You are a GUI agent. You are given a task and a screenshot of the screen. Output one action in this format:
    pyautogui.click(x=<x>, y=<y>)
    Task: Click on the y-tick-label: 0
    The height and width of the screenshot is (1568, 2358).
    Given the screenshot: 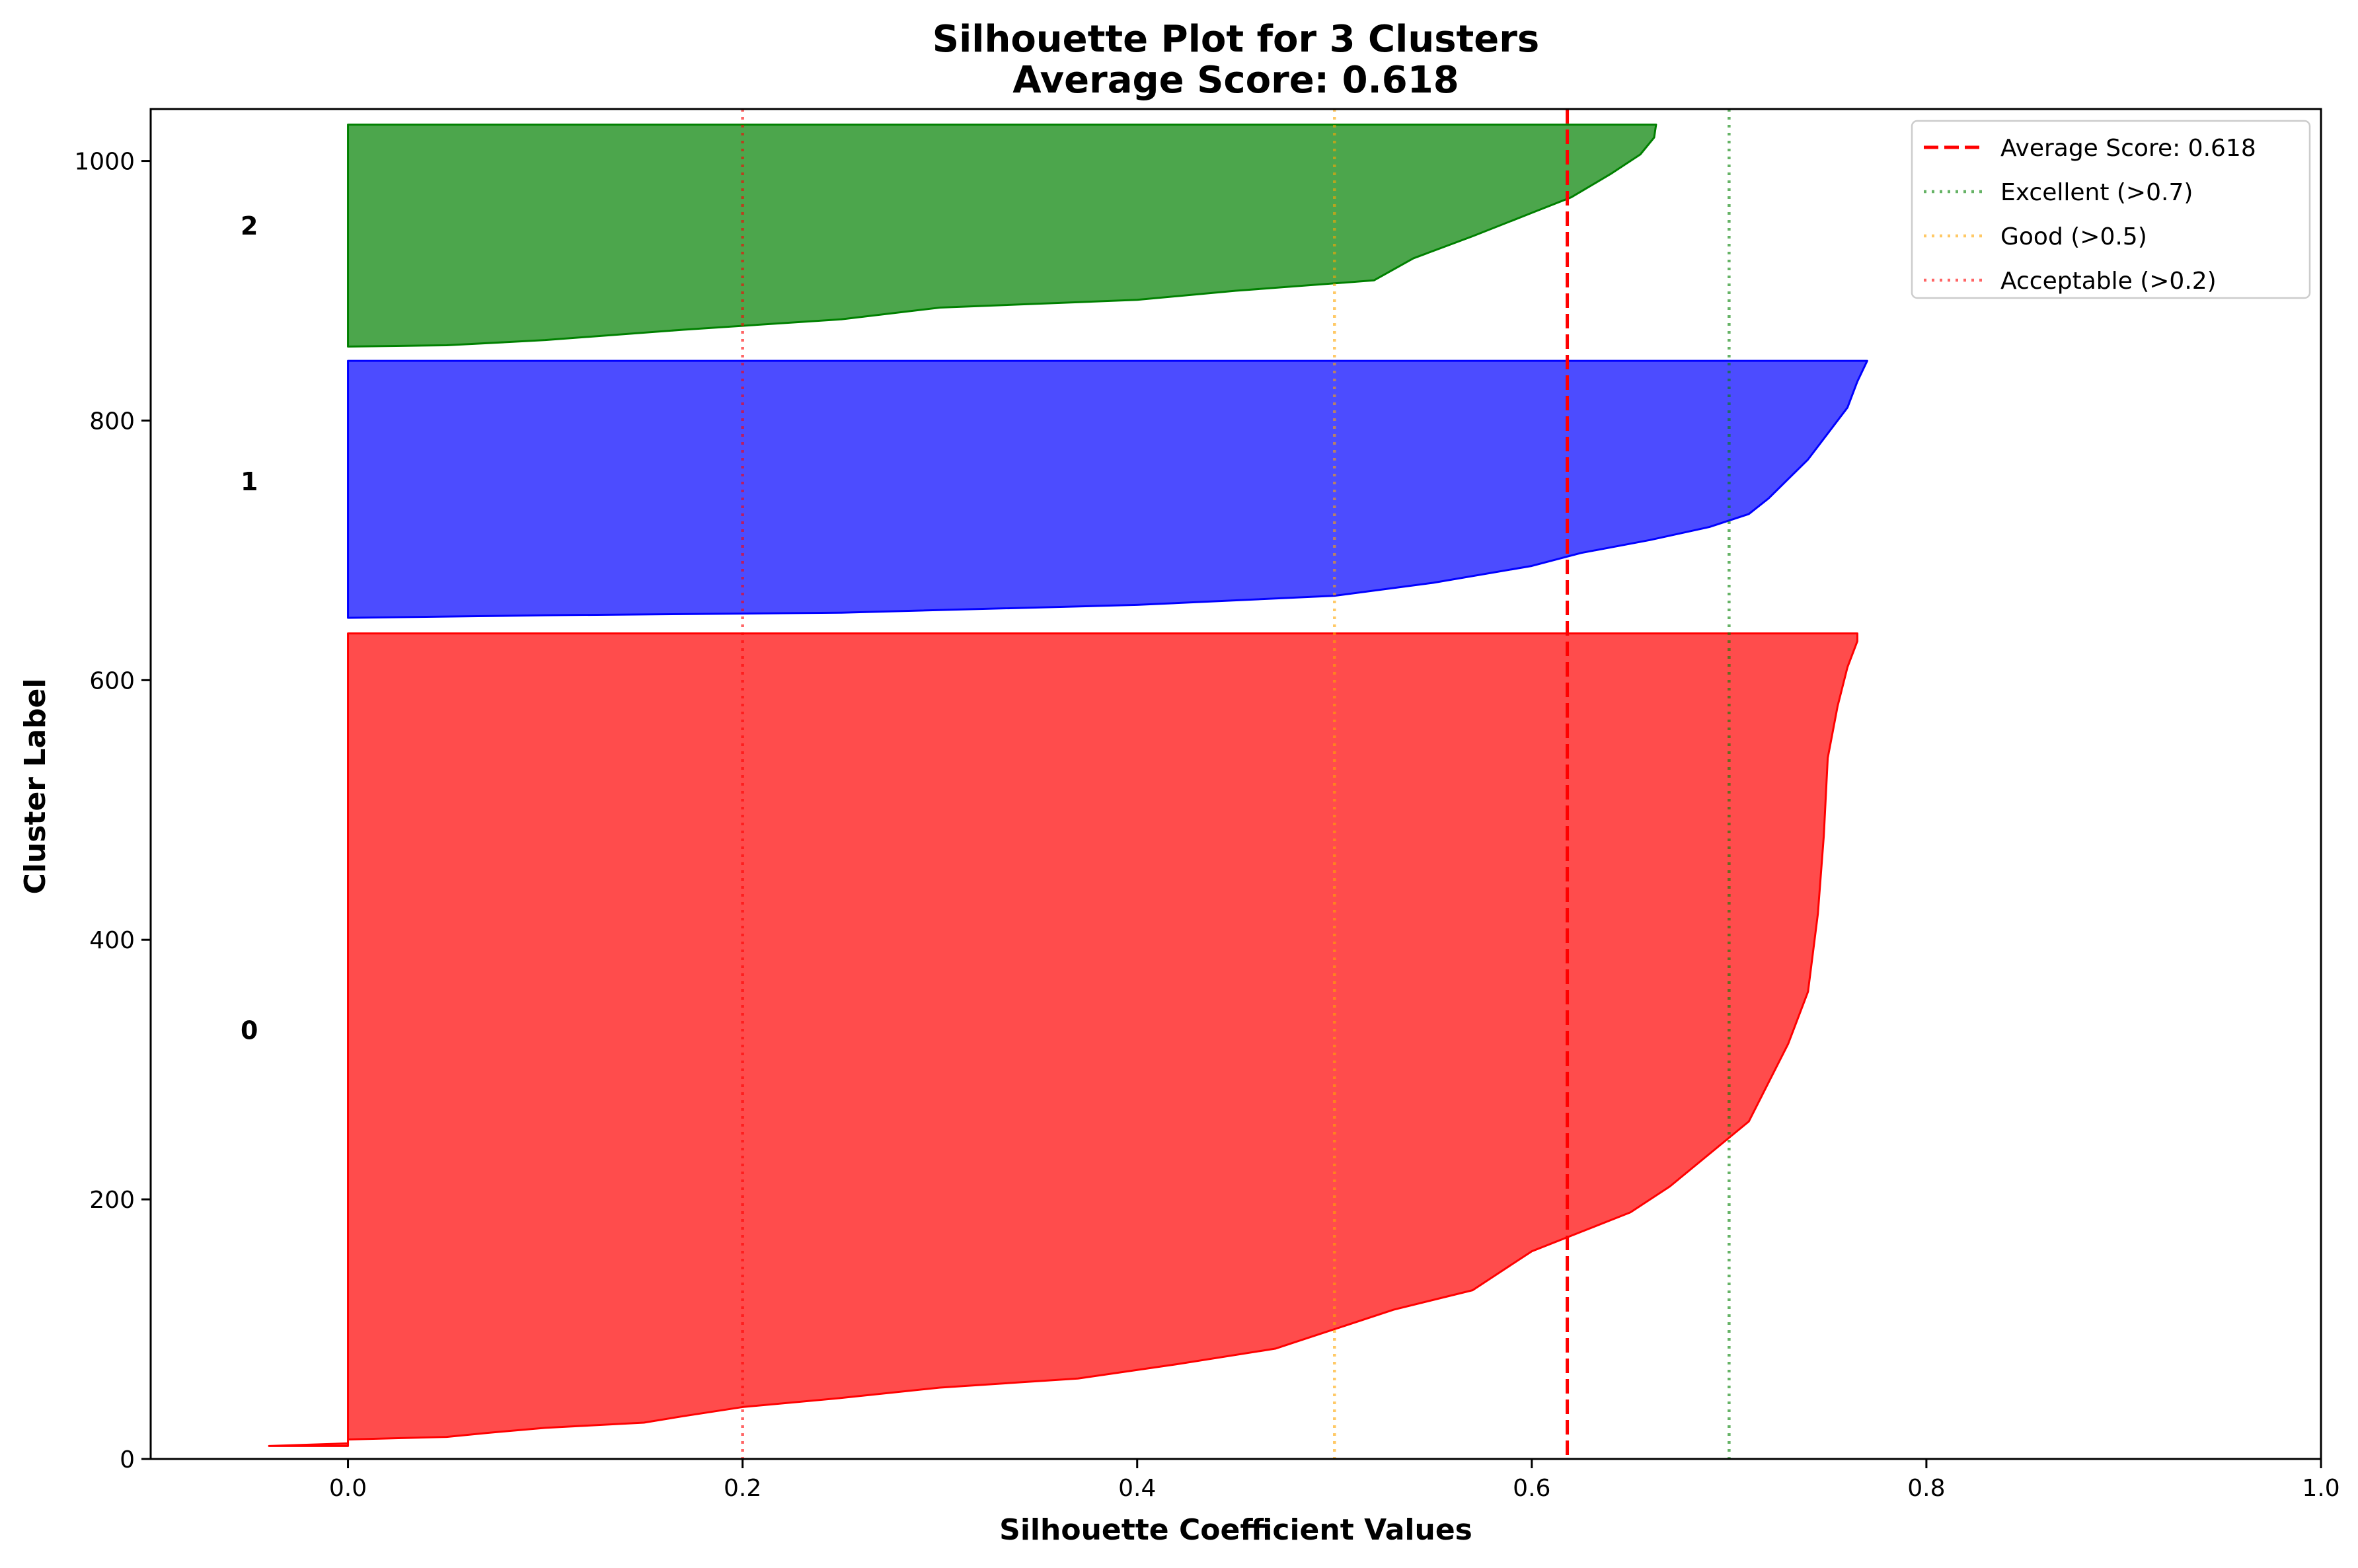 What is the action you would take?
    pyautogui.click(x=127, y=1460)
    